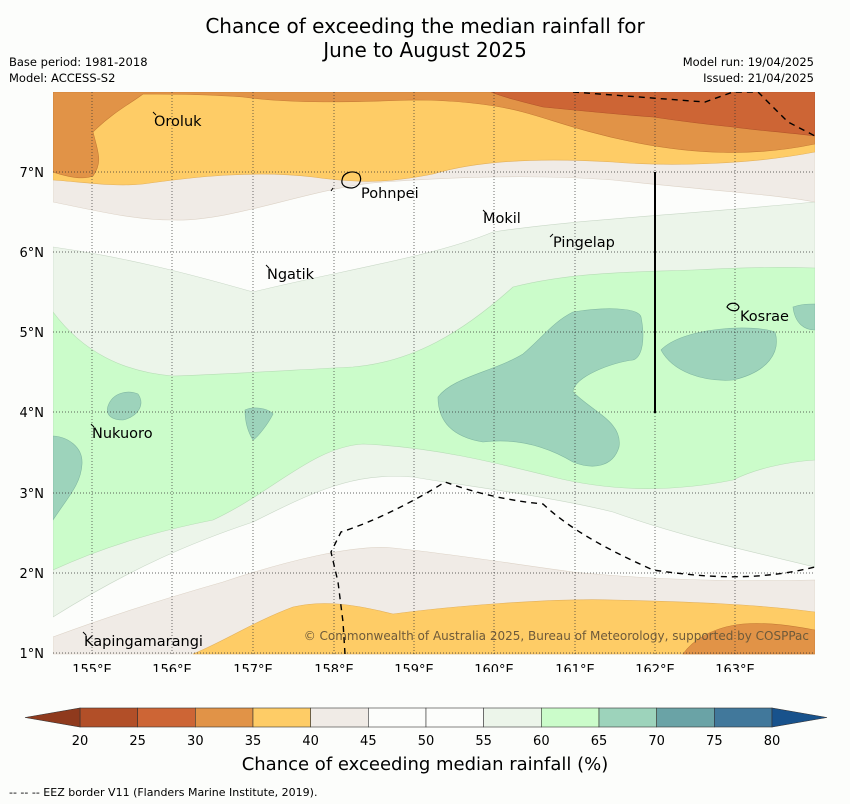  Describe the element at coordinates (718, 354) in the screenshot. I see `teal-area-east` at that location.